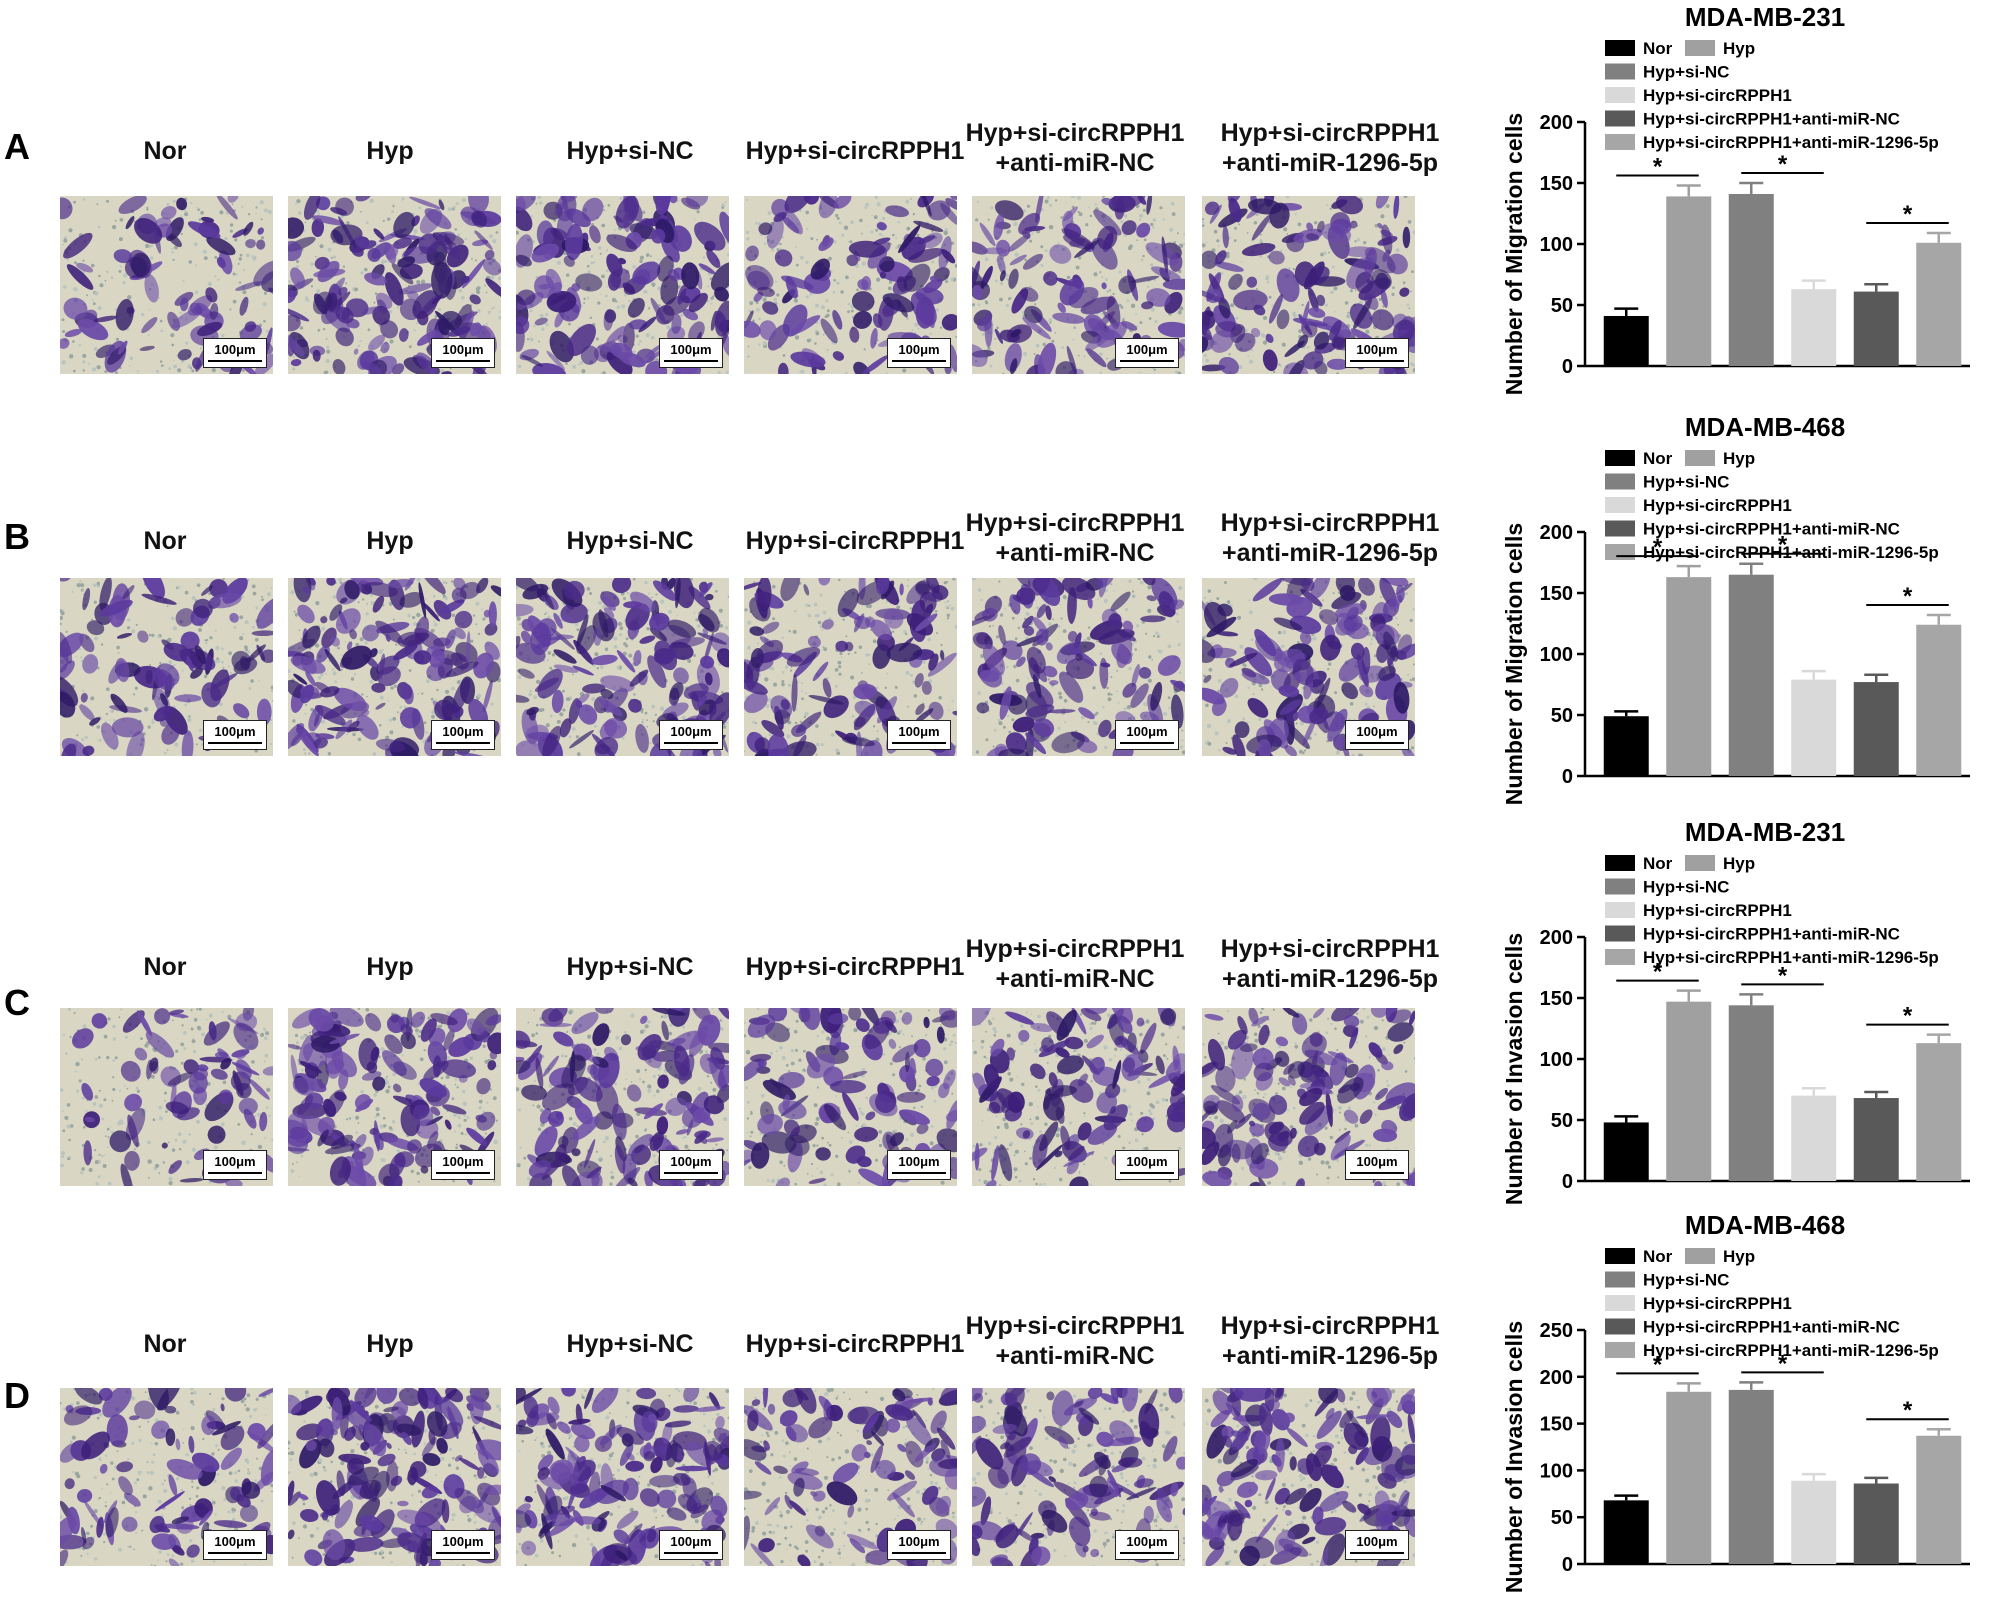  Describe the element at coordinates (1771, 1327) in the screenshot. I see `legend-label: Hyp+si-circRPPH1+anti-miR-NC` at that location.